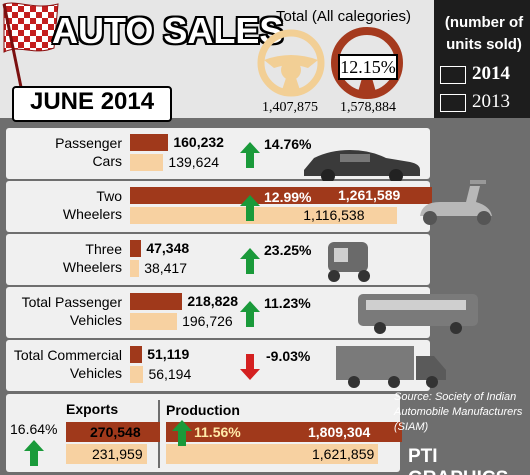 This screenshot has height=475, width=530. Describe the element at coordinates (349, 262) in the screenshot. I see `auto-rickshaw-icon` at that location.